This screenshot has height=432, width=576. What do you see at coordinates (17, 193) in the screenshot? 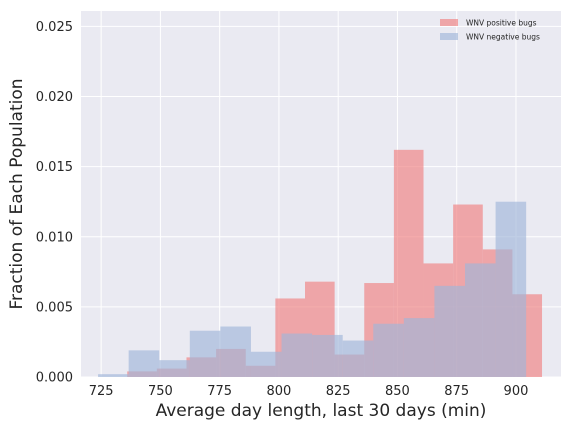
I see `y-axis-label: Fraction of Each Population` at bounding box center [17, 193].